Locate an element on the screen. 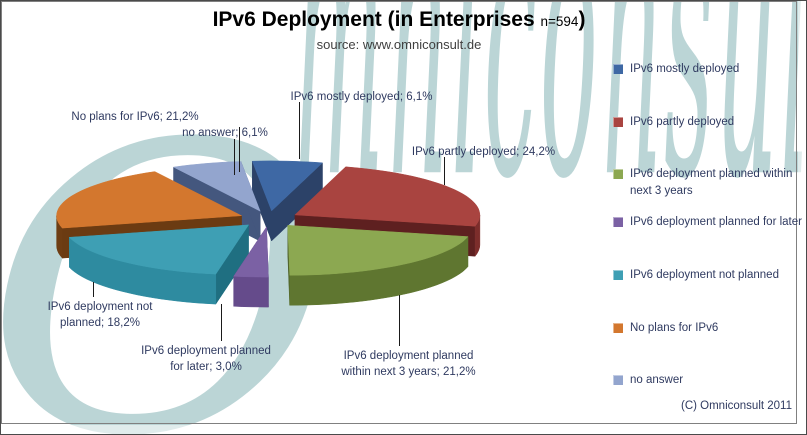 Image resolution: width=807 pixels, height=435 pixels. callout-mostly-deployed: IPv6 mostly deployed; 6,1% is located at coordinates (361, 97).